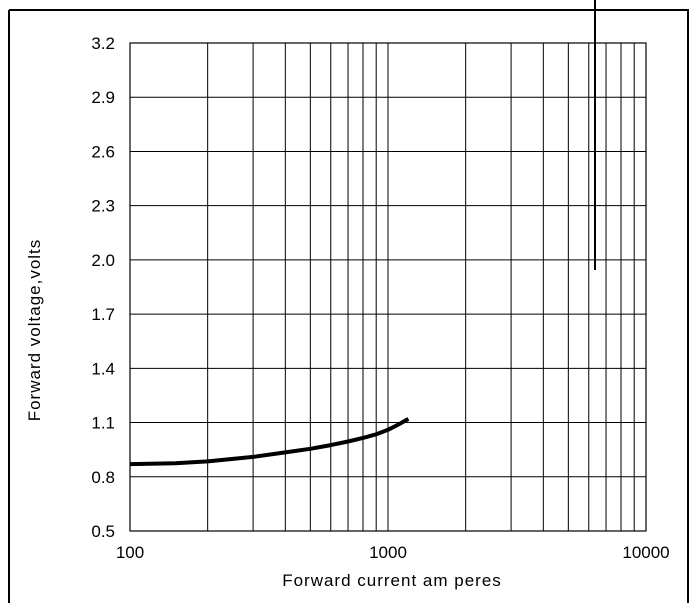 This screenshot has width=689, height=603. Describe the element at coordinates (103, 151) in the screenshot. I see `y-tick-label: 2.6` at that location.